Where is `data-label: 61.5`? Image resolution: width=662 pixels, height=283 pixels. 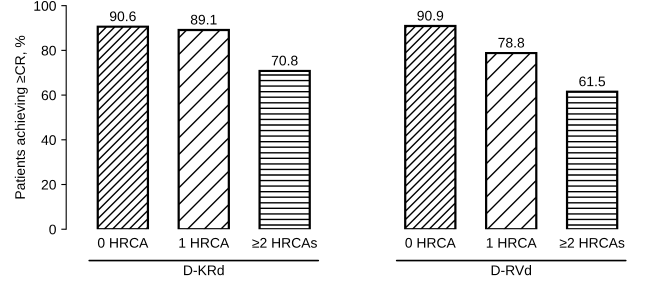
data-label: 61.5 is located at coordinates (592, 81).